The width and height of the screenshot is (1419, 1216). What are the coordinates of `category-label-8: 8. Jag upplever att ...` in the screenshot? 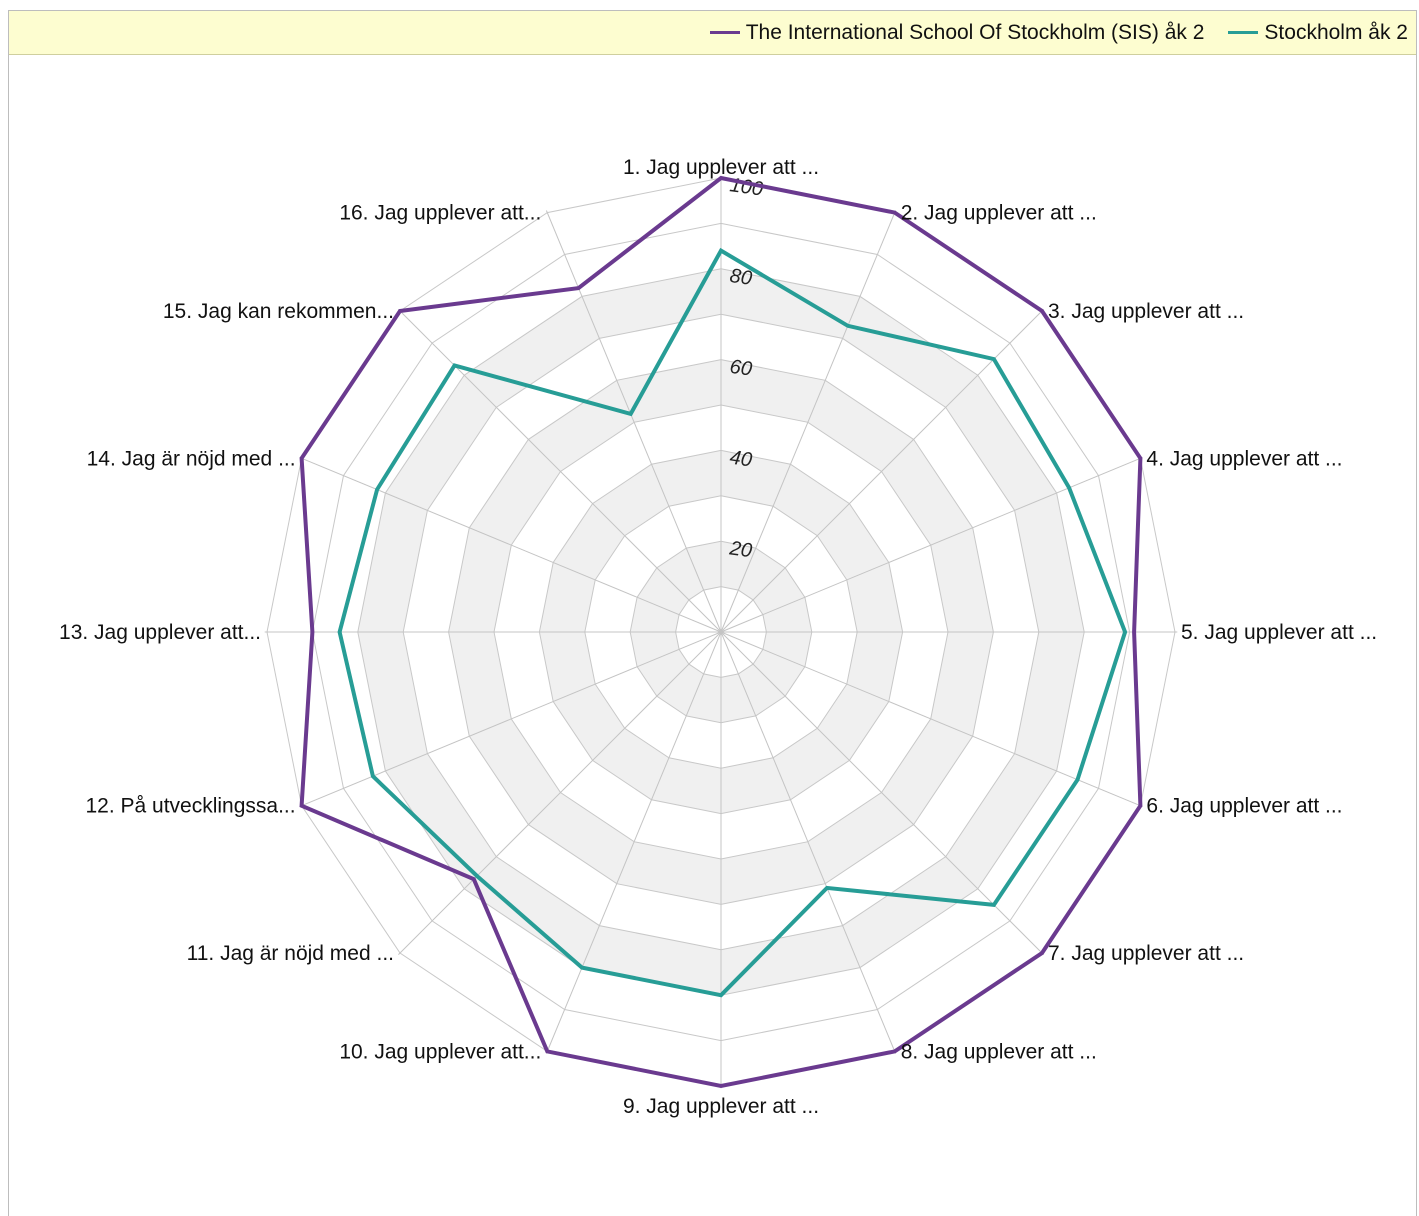 It's located at (999, 1051).